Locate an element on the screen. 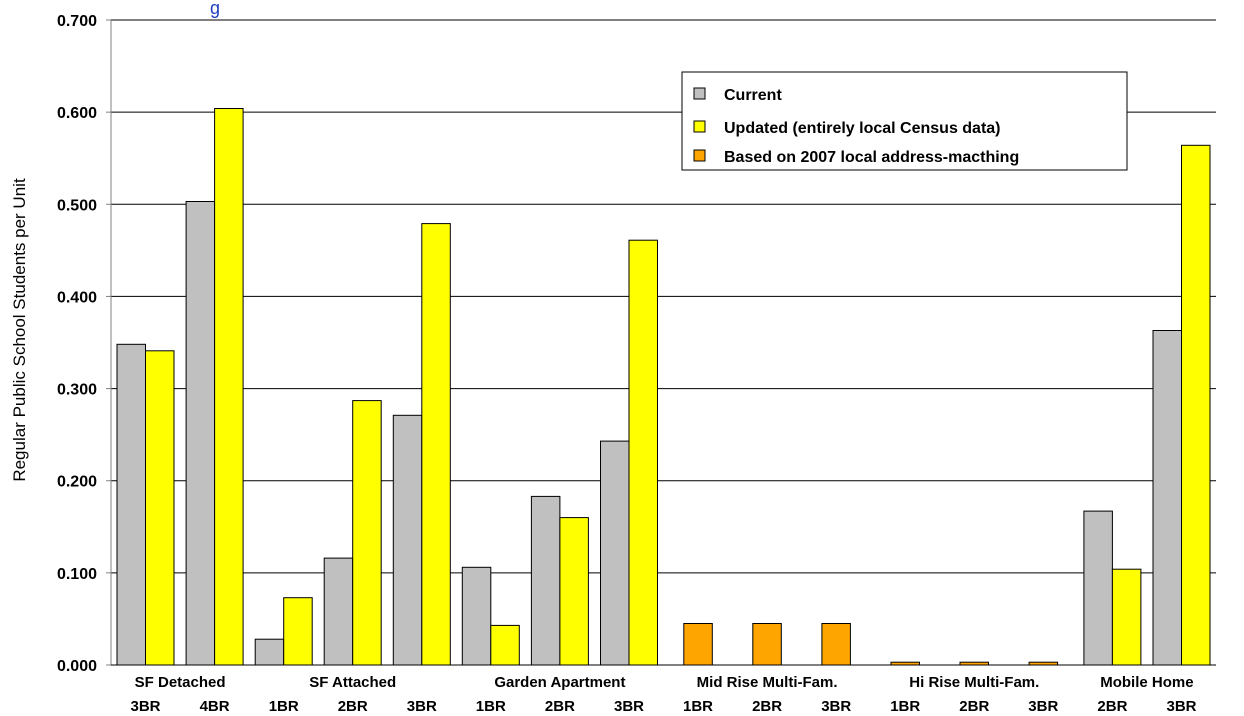 This screenshot has height=716, width=1244. y-tick-labels: 0.000 0.100 0.200 0.300 0.400 0.500 0.600 0.700 is located at coordinates (84, 344).